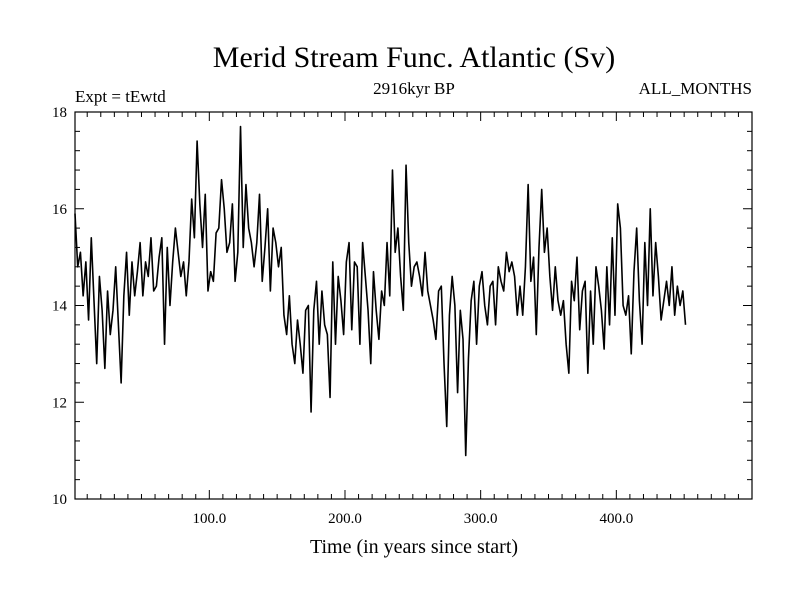 This screenshot has width=800, height=600. Describe the element at coordinates (481, 519) in the screenshot. I see `x-tick-label: 300.0` at that location.